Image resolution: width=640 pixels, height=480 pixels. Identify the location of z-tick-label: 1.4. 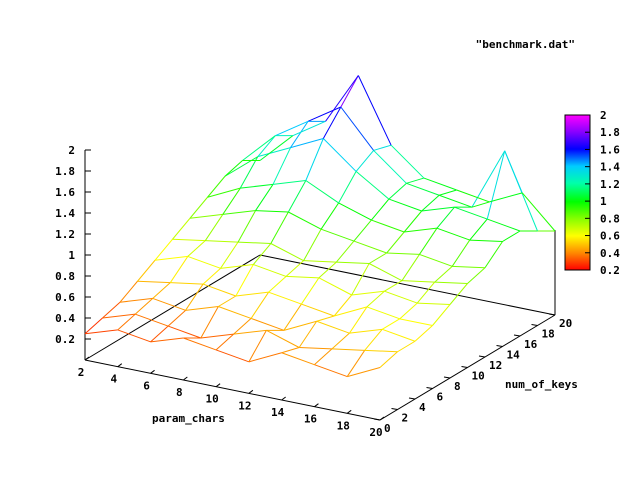
(65, 213).